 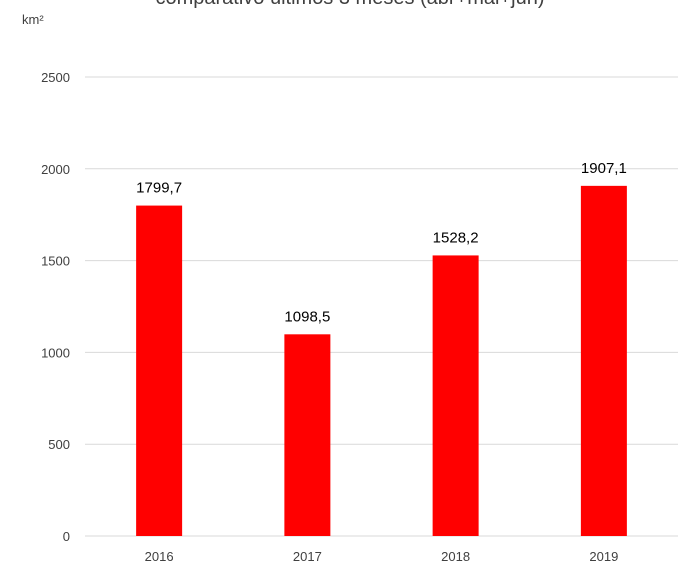 I want to click on x-tick-label: 2017, so click(x=307, y=556).